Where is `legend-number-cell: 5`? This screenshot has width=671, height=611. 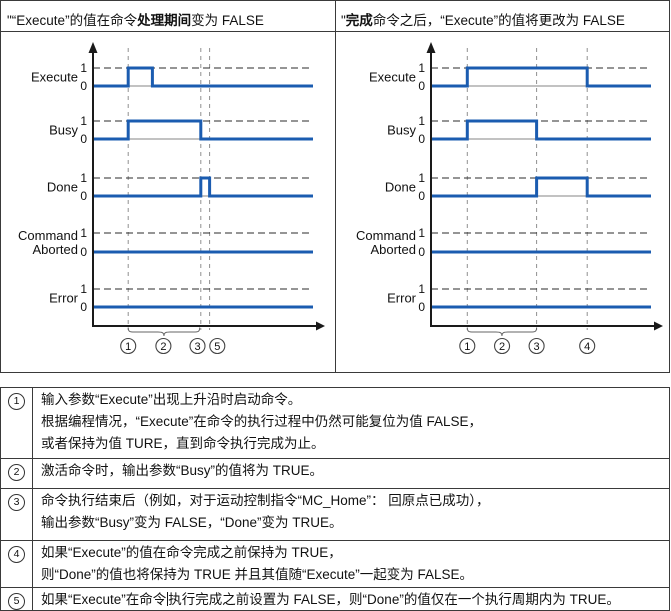
legend-number-cell: 5 is located at coordinates (17, 599).